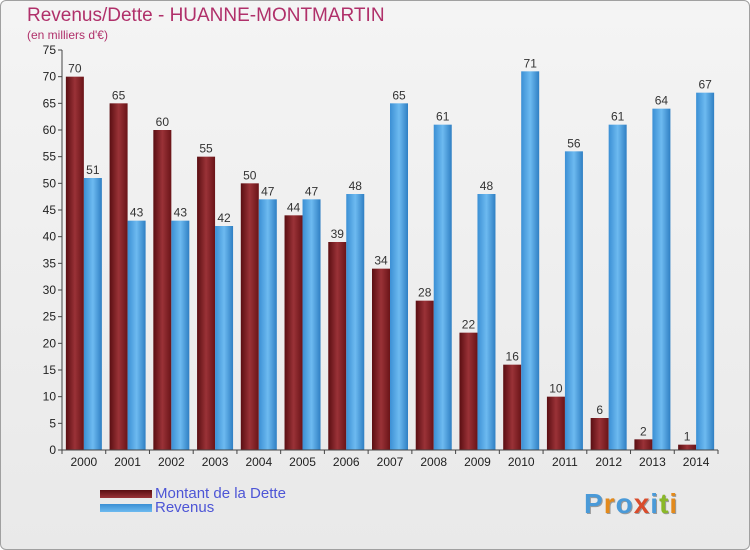 Image resolution: width=750 pixels, height=550 pixels. What do you see at coordinates (624, 503) in the screenshot?
I see `logo-letter: o` at bounding box center [624, 503].